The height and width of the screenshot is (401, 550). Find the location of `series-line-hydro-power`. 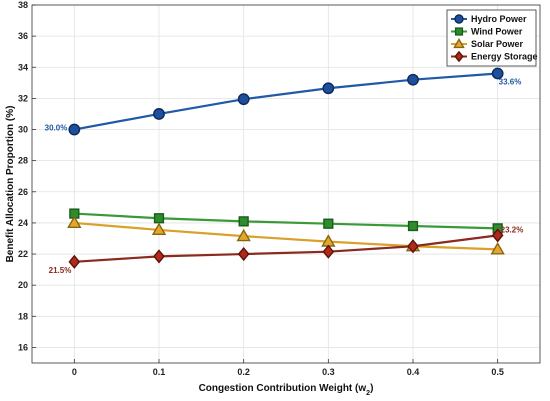

series-line-hydro-power is located at coordinates (286, 101).